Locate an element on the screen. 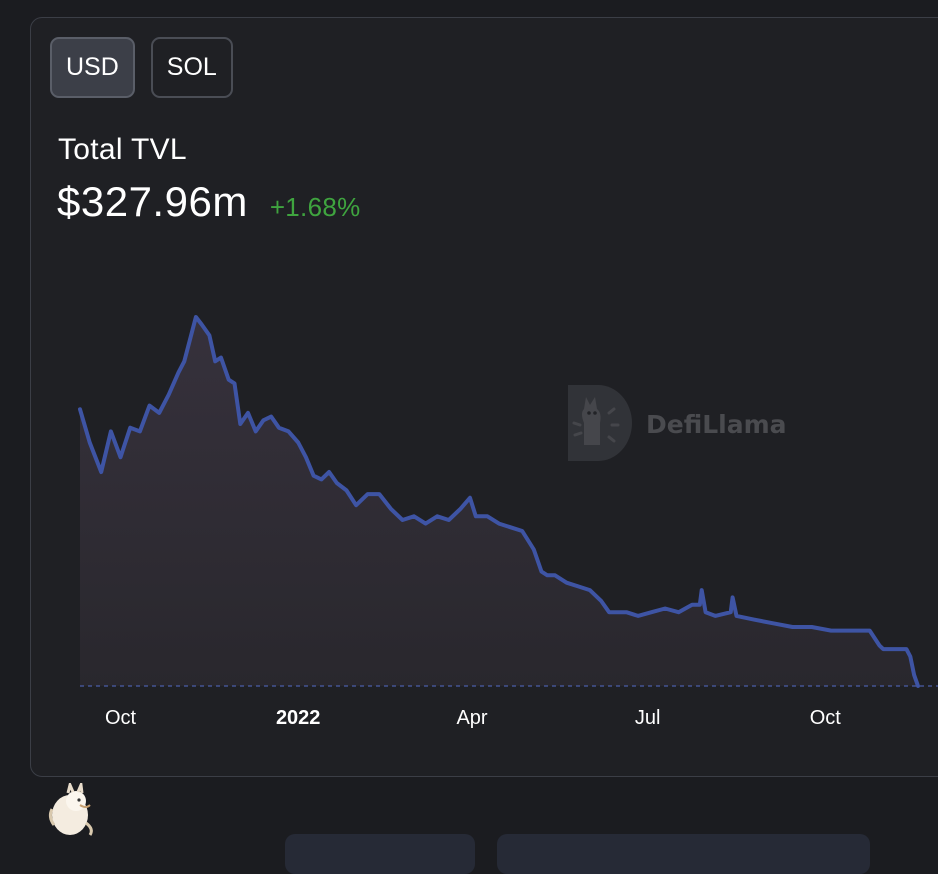 The image size is (938, 874). llama-logo-icon is located at coordinates (600, 423).